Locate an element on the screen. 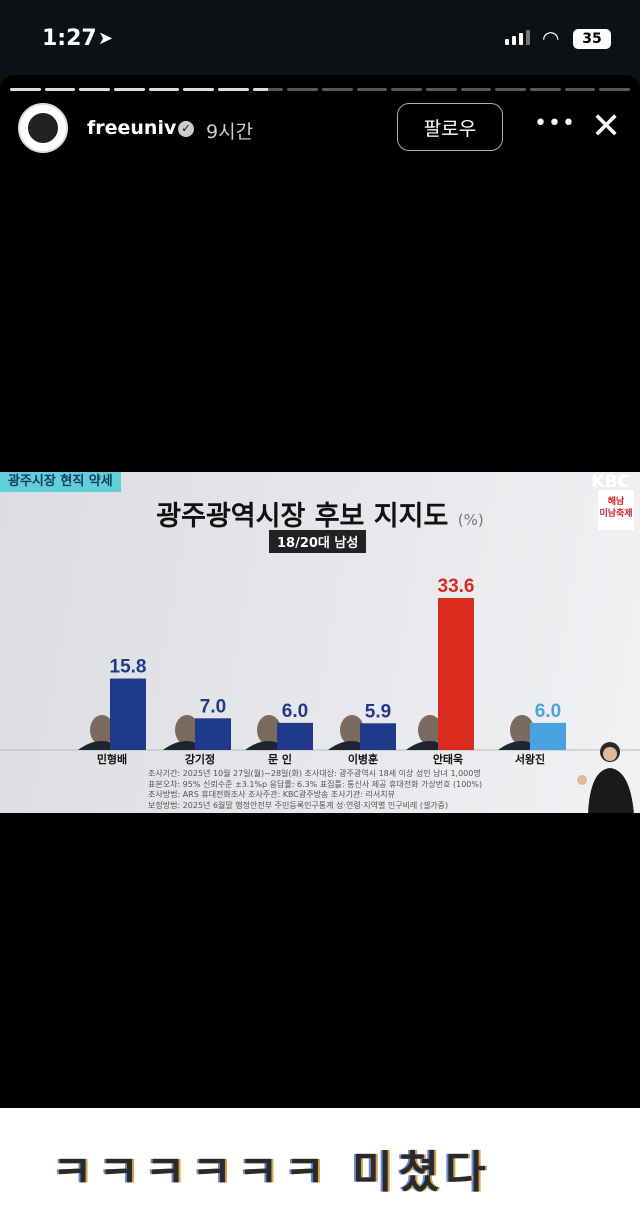 The image size is (640, 1218). sign-interpreter-image is located at coordinates (605, 777).